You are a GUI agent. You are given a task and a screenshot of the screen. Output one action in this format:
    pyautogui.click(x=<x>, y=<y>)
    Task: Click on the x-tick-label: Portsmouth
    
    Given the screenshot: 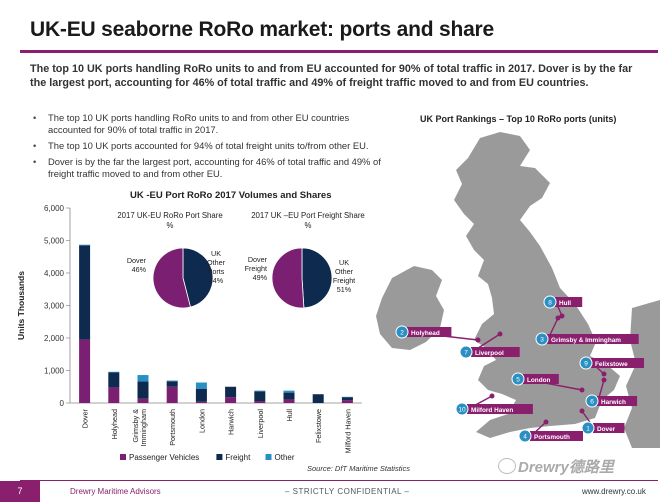 What is the action you would take?
    pyautogui.click(x=172, y=427)
    